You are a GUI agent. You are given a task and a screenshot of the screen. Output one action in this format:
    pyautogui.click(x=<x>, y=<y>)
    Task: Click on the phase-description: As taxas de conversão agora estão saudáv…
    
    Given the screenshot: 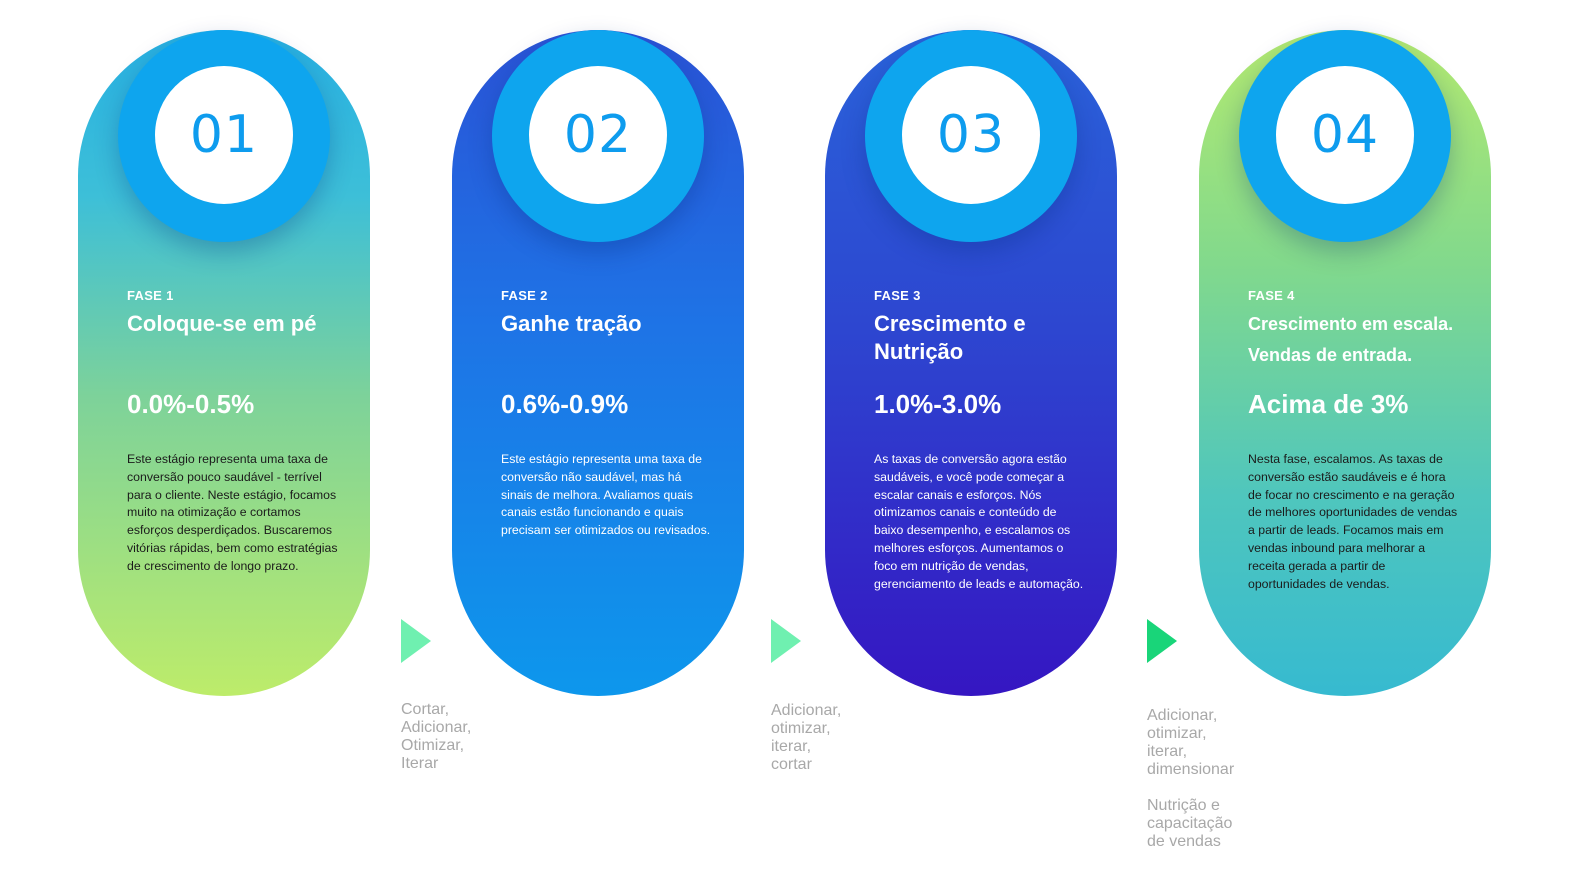 What is the action you would take?
    pyautogui.click(x=979, y=521)
    